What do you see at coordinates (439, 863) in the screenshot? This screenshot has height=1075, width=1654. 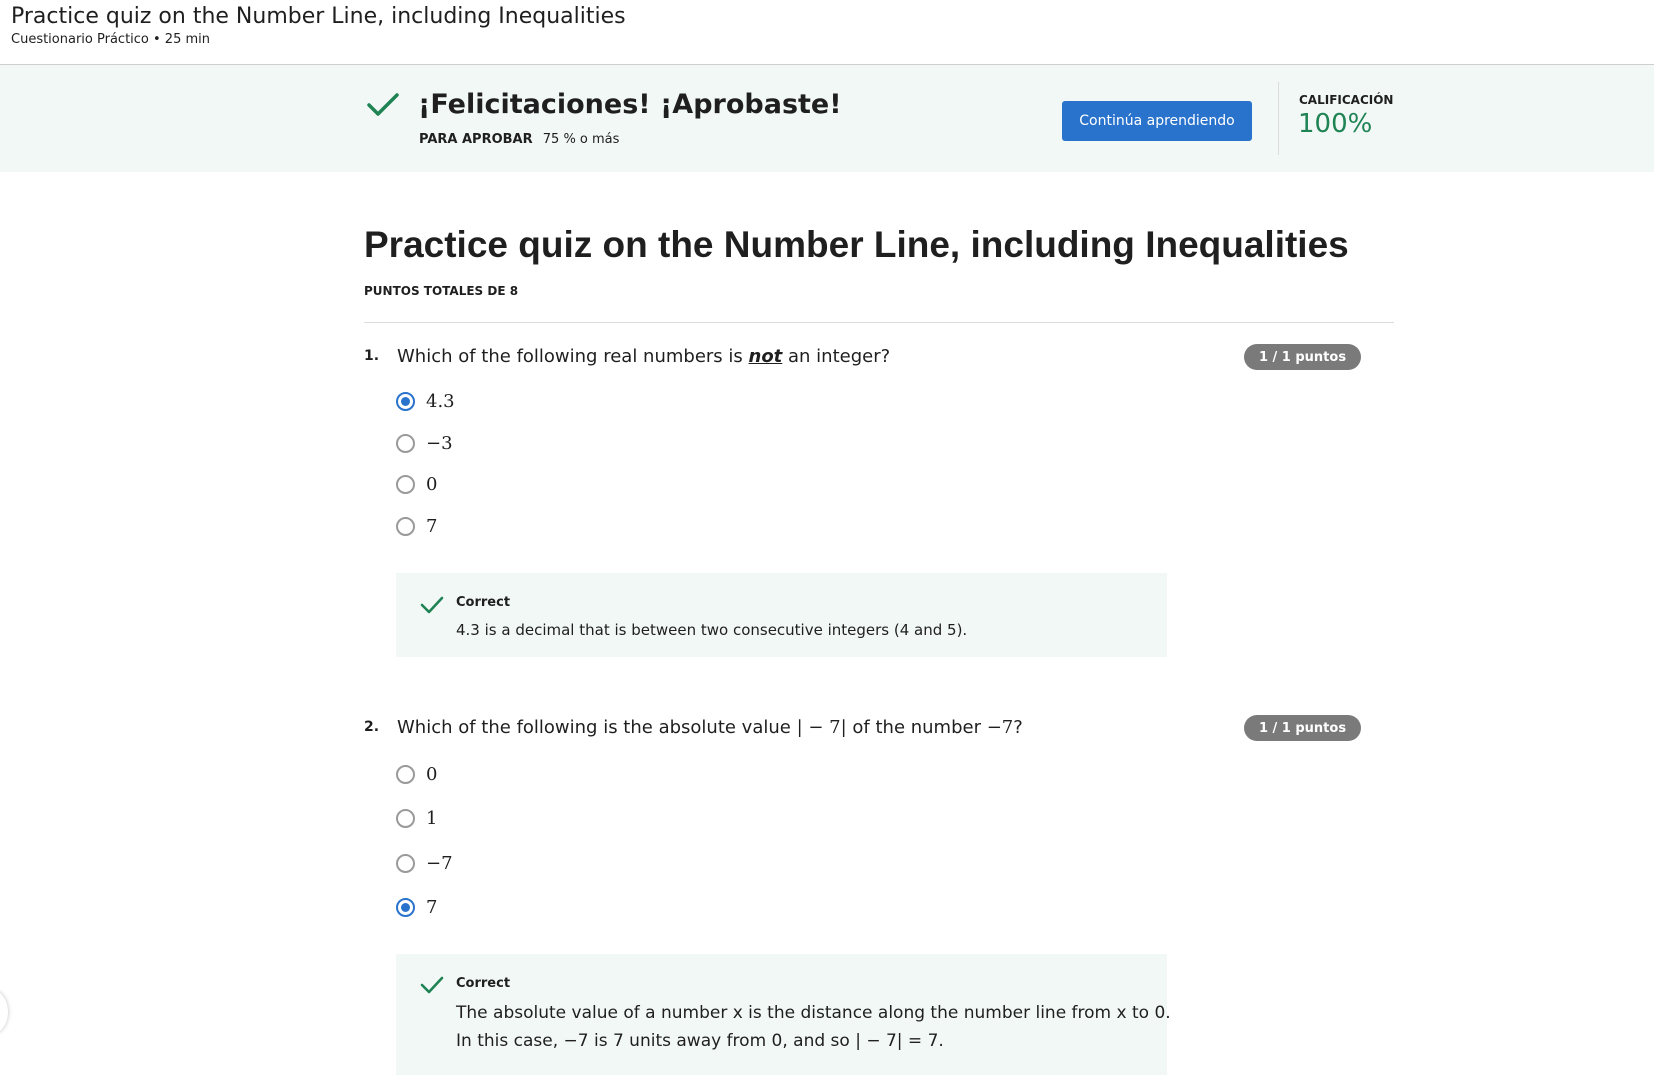 I see `option-label: −7` at bounding box center [439, 863].